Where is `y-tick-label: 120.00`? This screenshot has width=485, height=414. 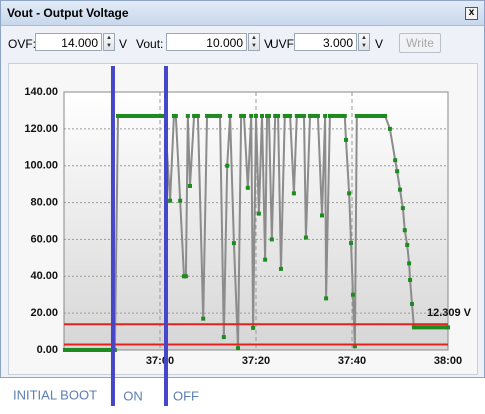
y-tick-label: 120.00 is located at coordinates (41, 129).